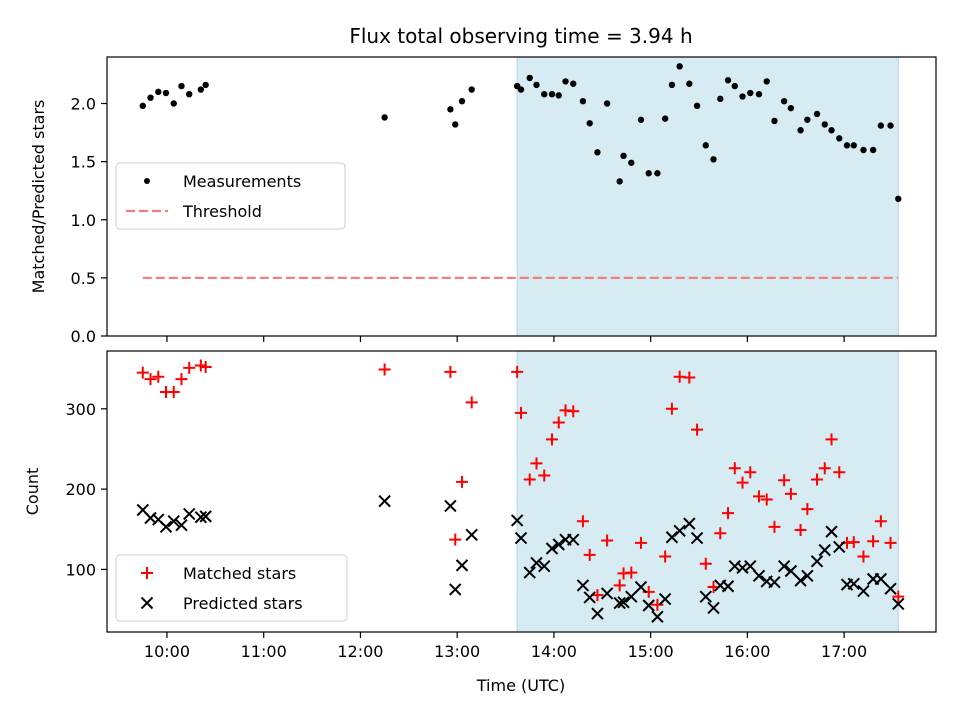 The width and height of the screenshot is (960, 724). Describe the element at coordinates (83, 162) in the screenshot. I see `y-tick-label: 1.5` at that location.